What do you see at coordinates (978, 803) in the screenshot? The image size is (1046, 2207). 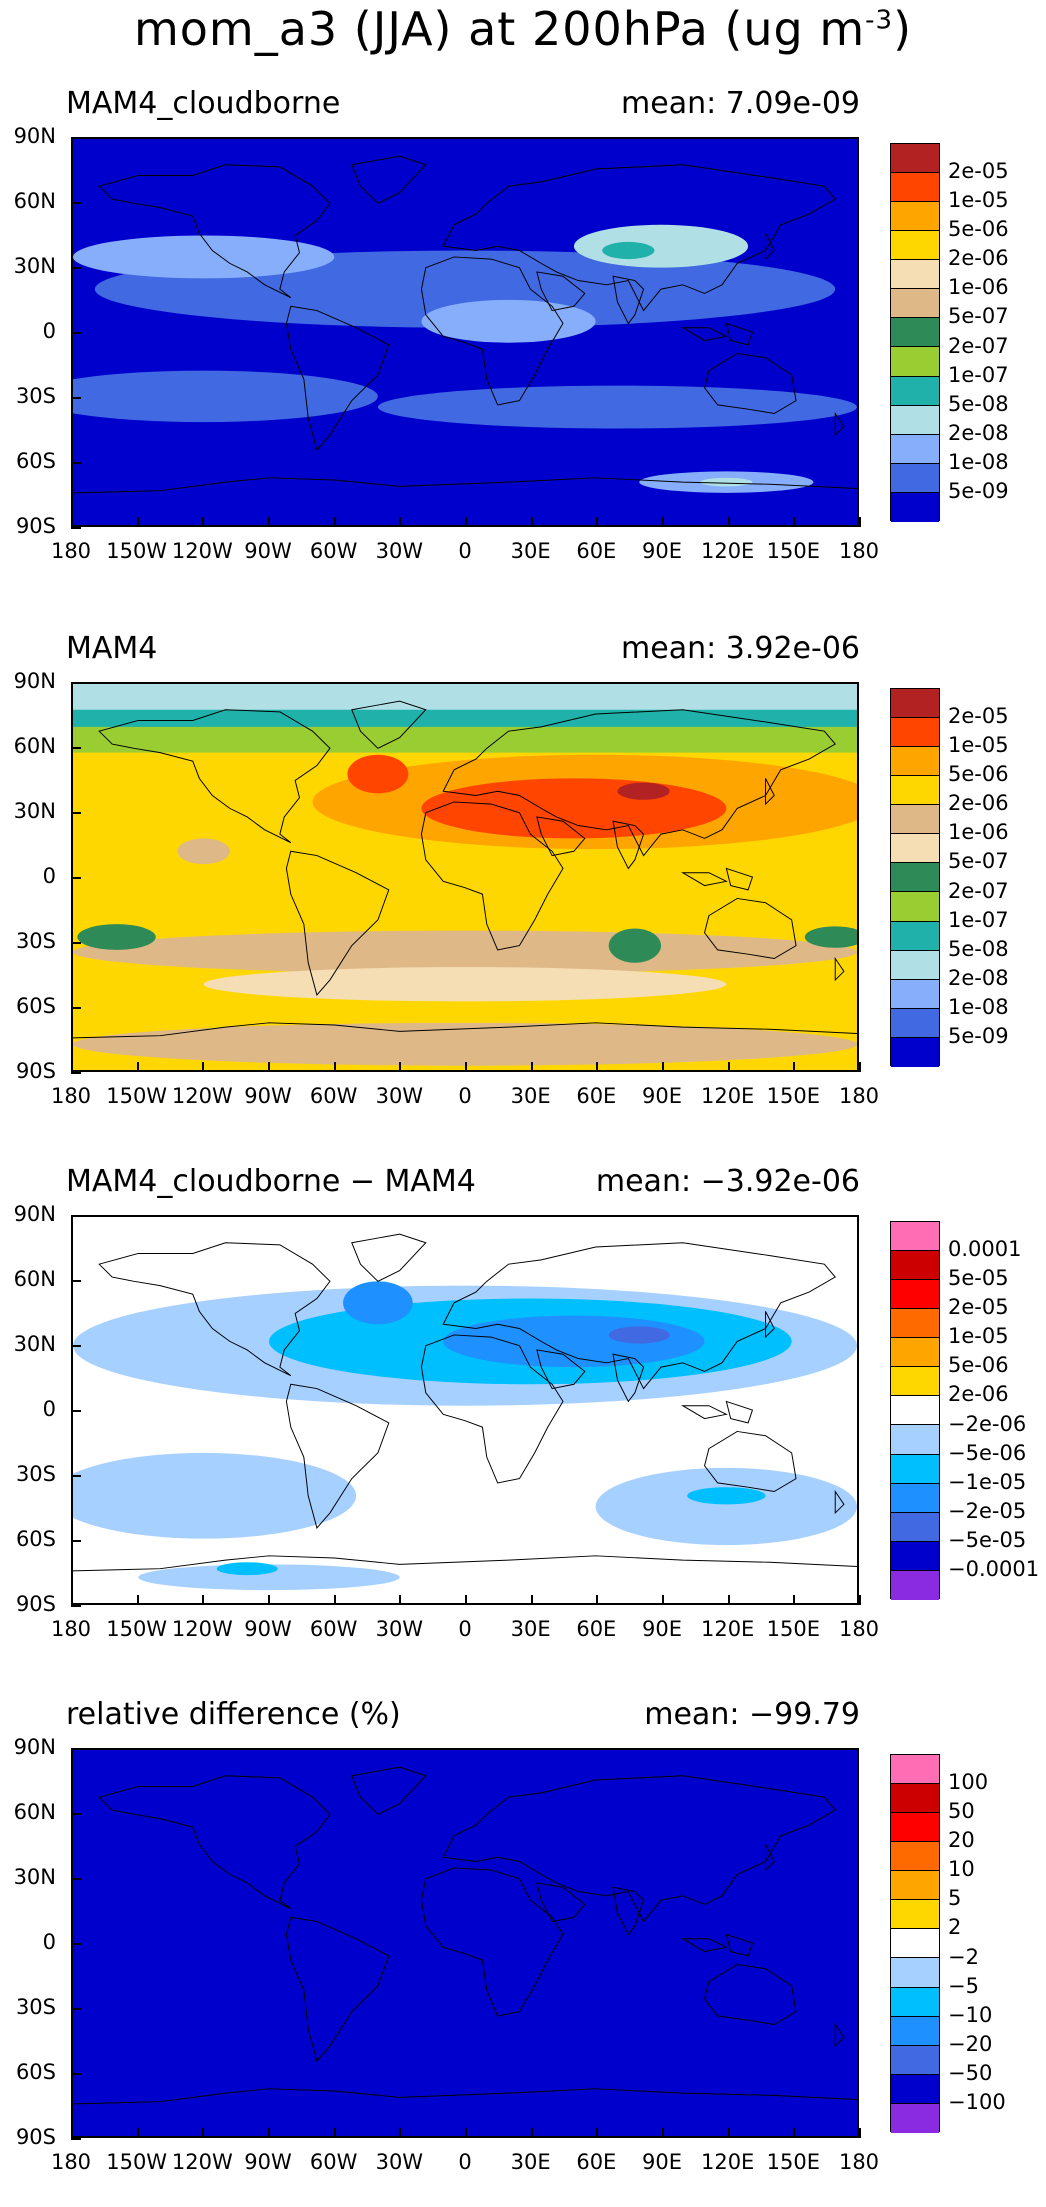 I see `colorbar-level-label: 2e-06` at bounding box center [978, 803].